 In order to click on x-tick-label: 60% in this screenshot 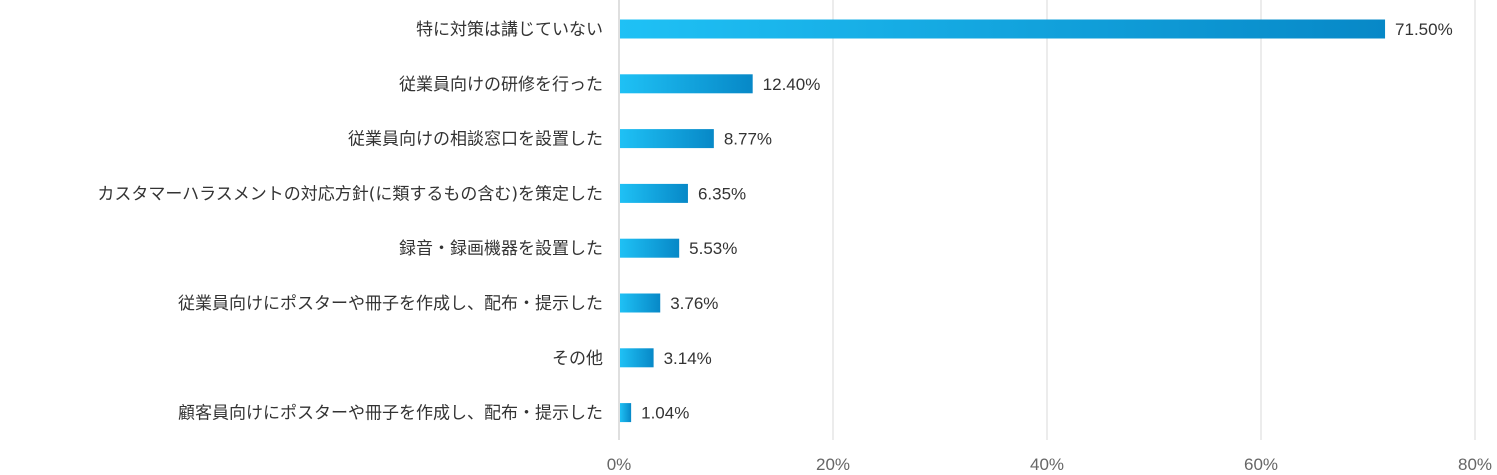, I will do `click(1261, 464)`.